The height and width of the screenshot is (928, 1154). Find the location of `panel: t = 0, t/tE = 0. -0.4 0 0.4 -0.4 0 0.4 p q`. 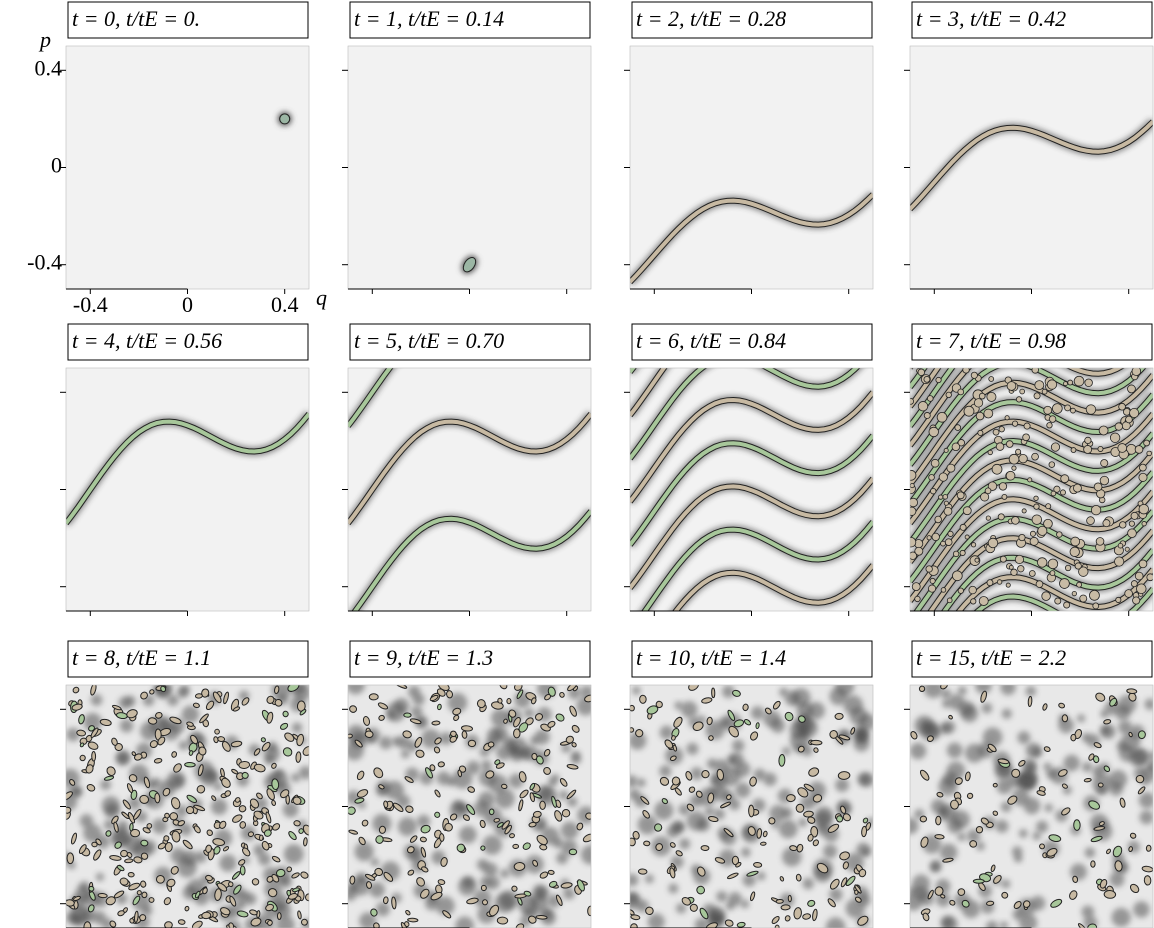

panel: t = 0, t/tE = 0. -0.4 0 0.4 -0.4 0 0.4 p q is located at coordinates (177, 159).